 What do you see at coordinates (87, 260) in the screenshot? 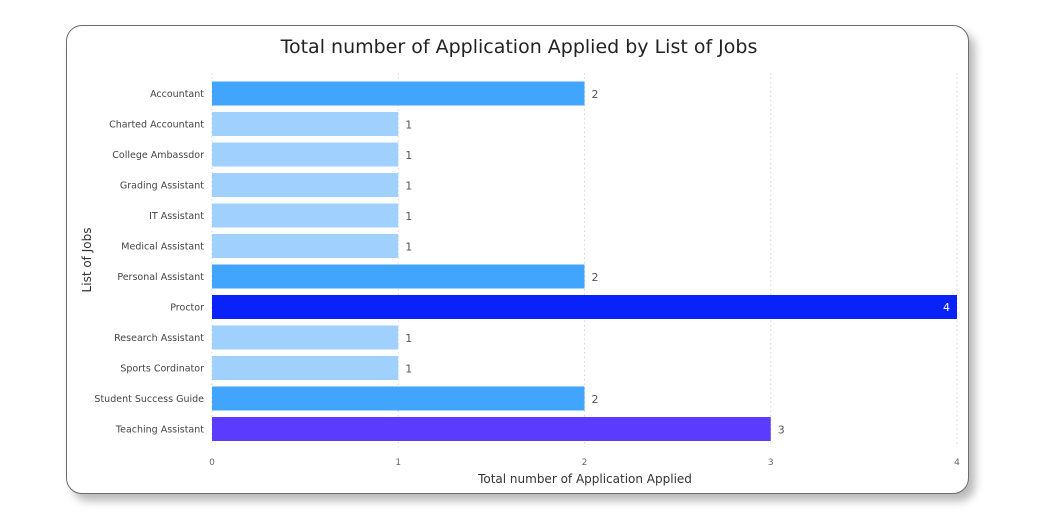
I see `y-axis-label: List of Jobs` at bounding box center [87, 260].